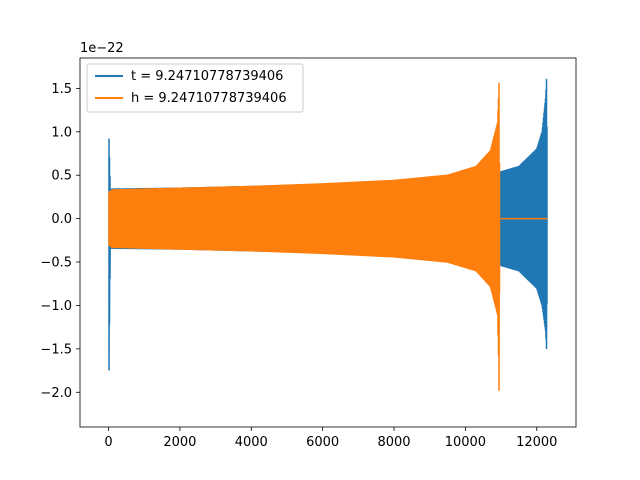 The width and height of the screenshot is (640, 480). I want to click on y-tick-label: 0.0, so click(61, 219).